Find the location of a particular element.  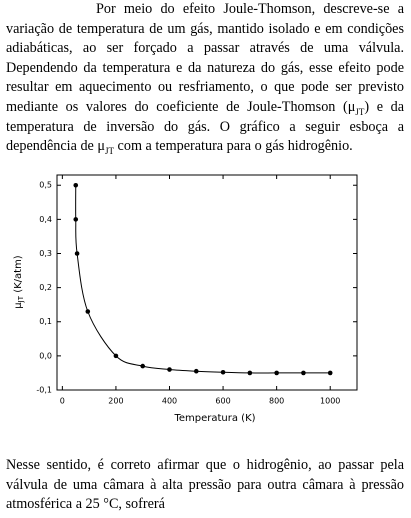

x-tick-label: 200 is located at coordinates (115, 401).